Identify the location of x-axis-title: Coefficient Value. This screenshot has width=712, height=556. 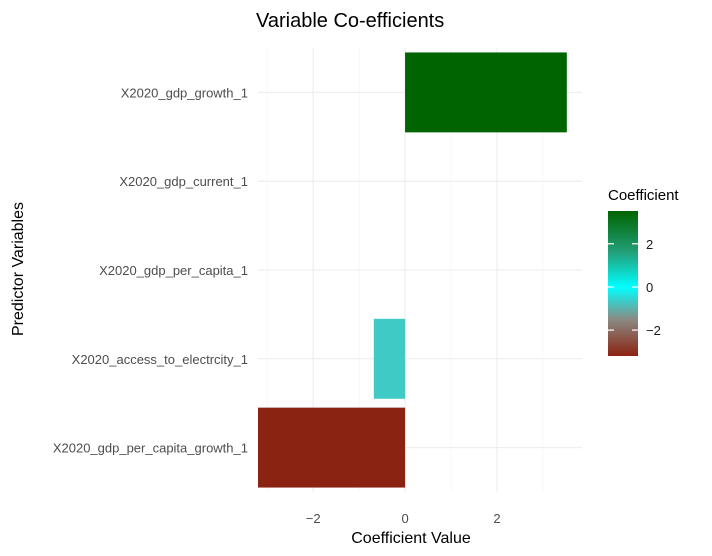
(411, 538).